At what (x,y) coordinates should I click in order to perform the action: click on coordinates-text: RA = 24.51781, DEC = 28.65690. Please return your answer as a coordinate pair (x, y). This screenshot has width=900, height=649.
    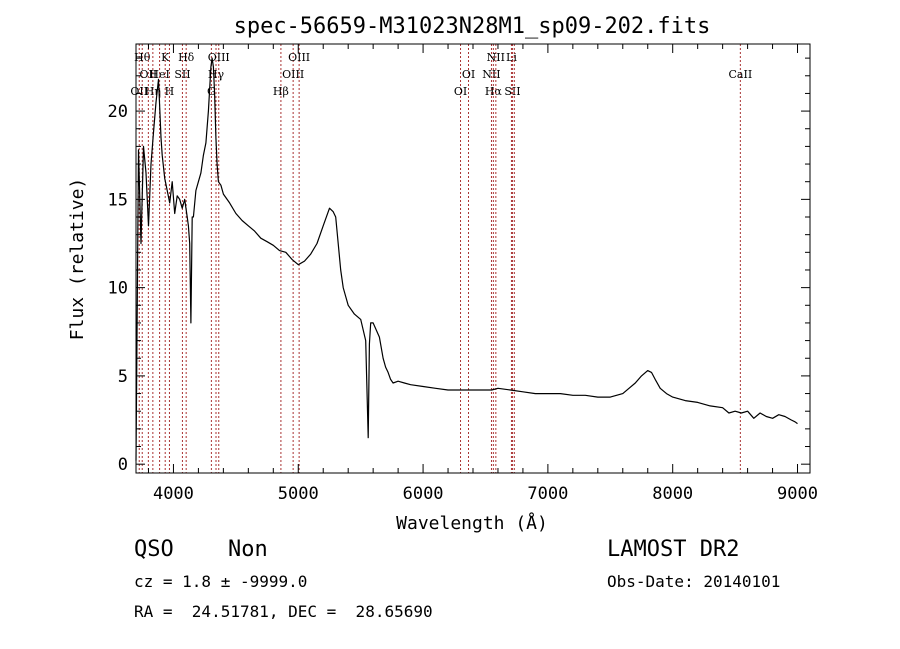
    Looking at the image, I should click on (283, 611).